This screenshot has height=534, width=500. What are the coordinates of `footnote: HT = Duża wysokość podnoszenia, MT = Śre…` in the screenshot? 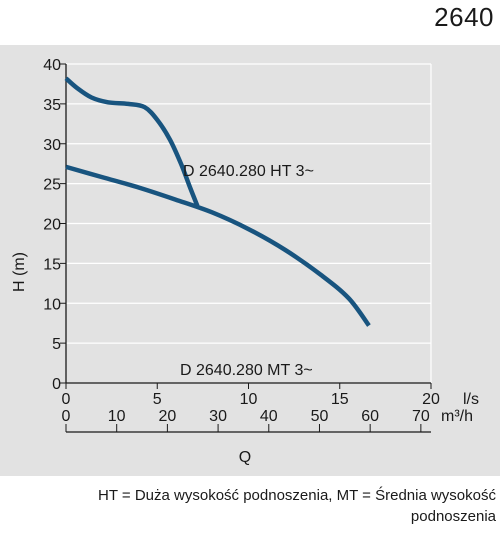 It's located at (250, 506).